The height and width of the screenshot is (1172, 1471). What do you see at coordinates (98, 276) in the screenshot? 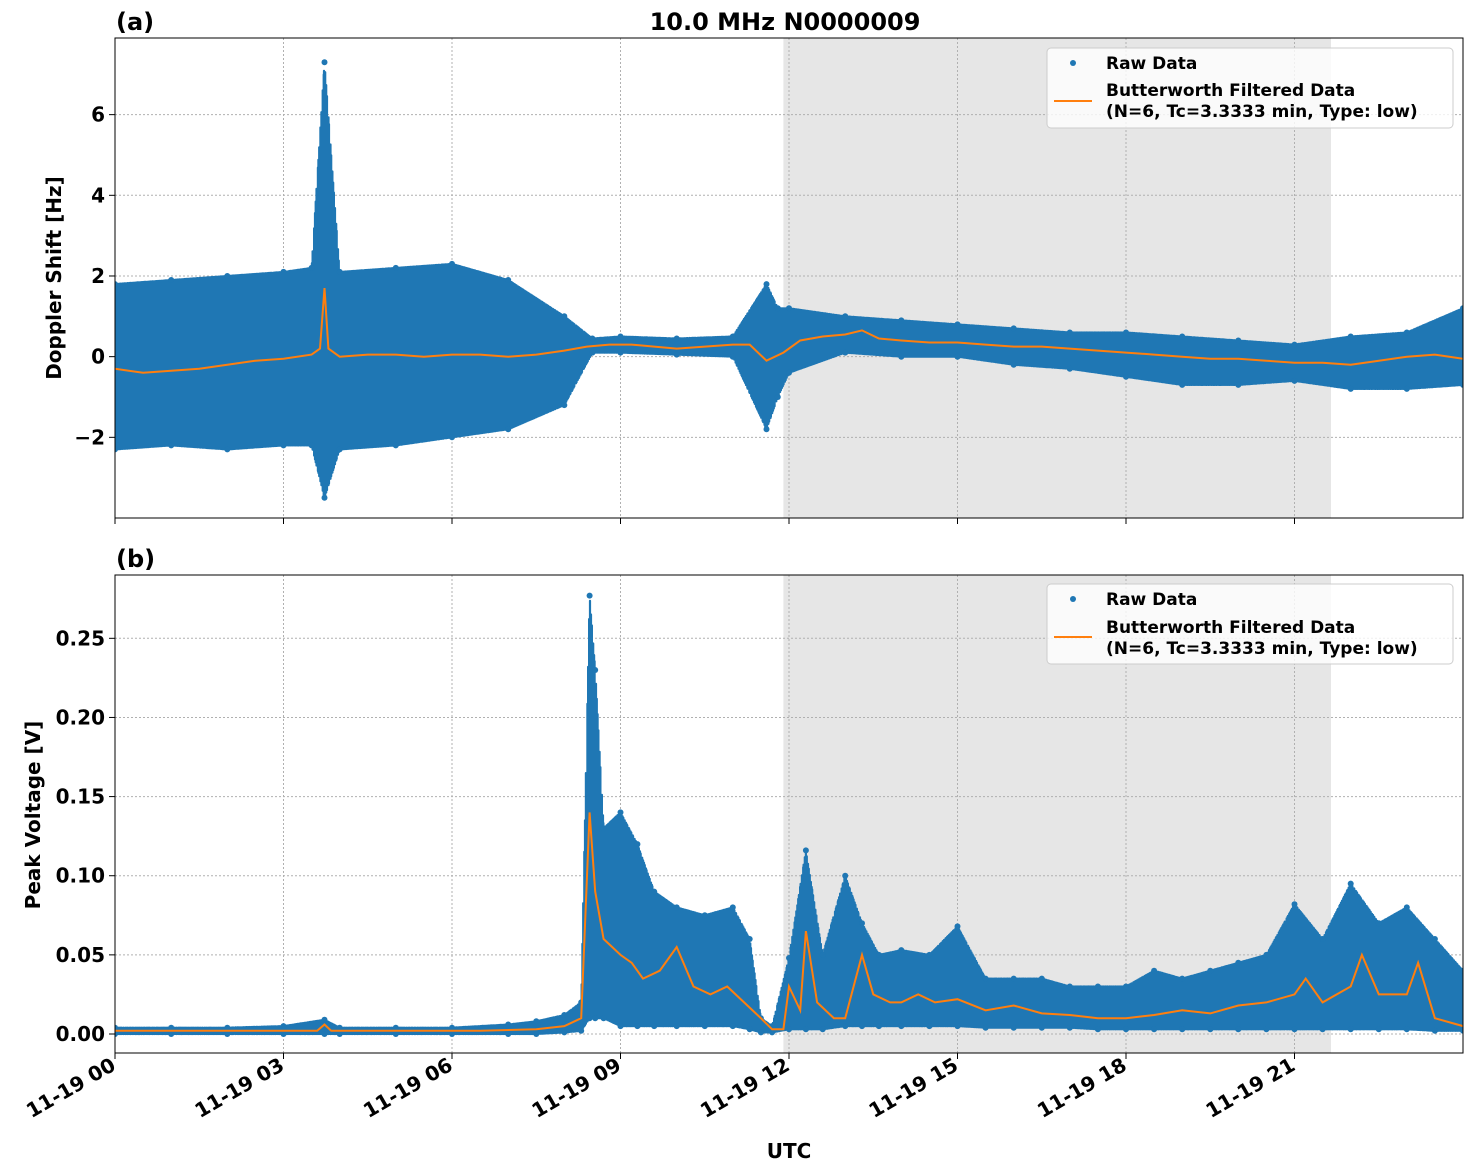
I see `y-tick-label: 2` at bounding box center [98, 276].